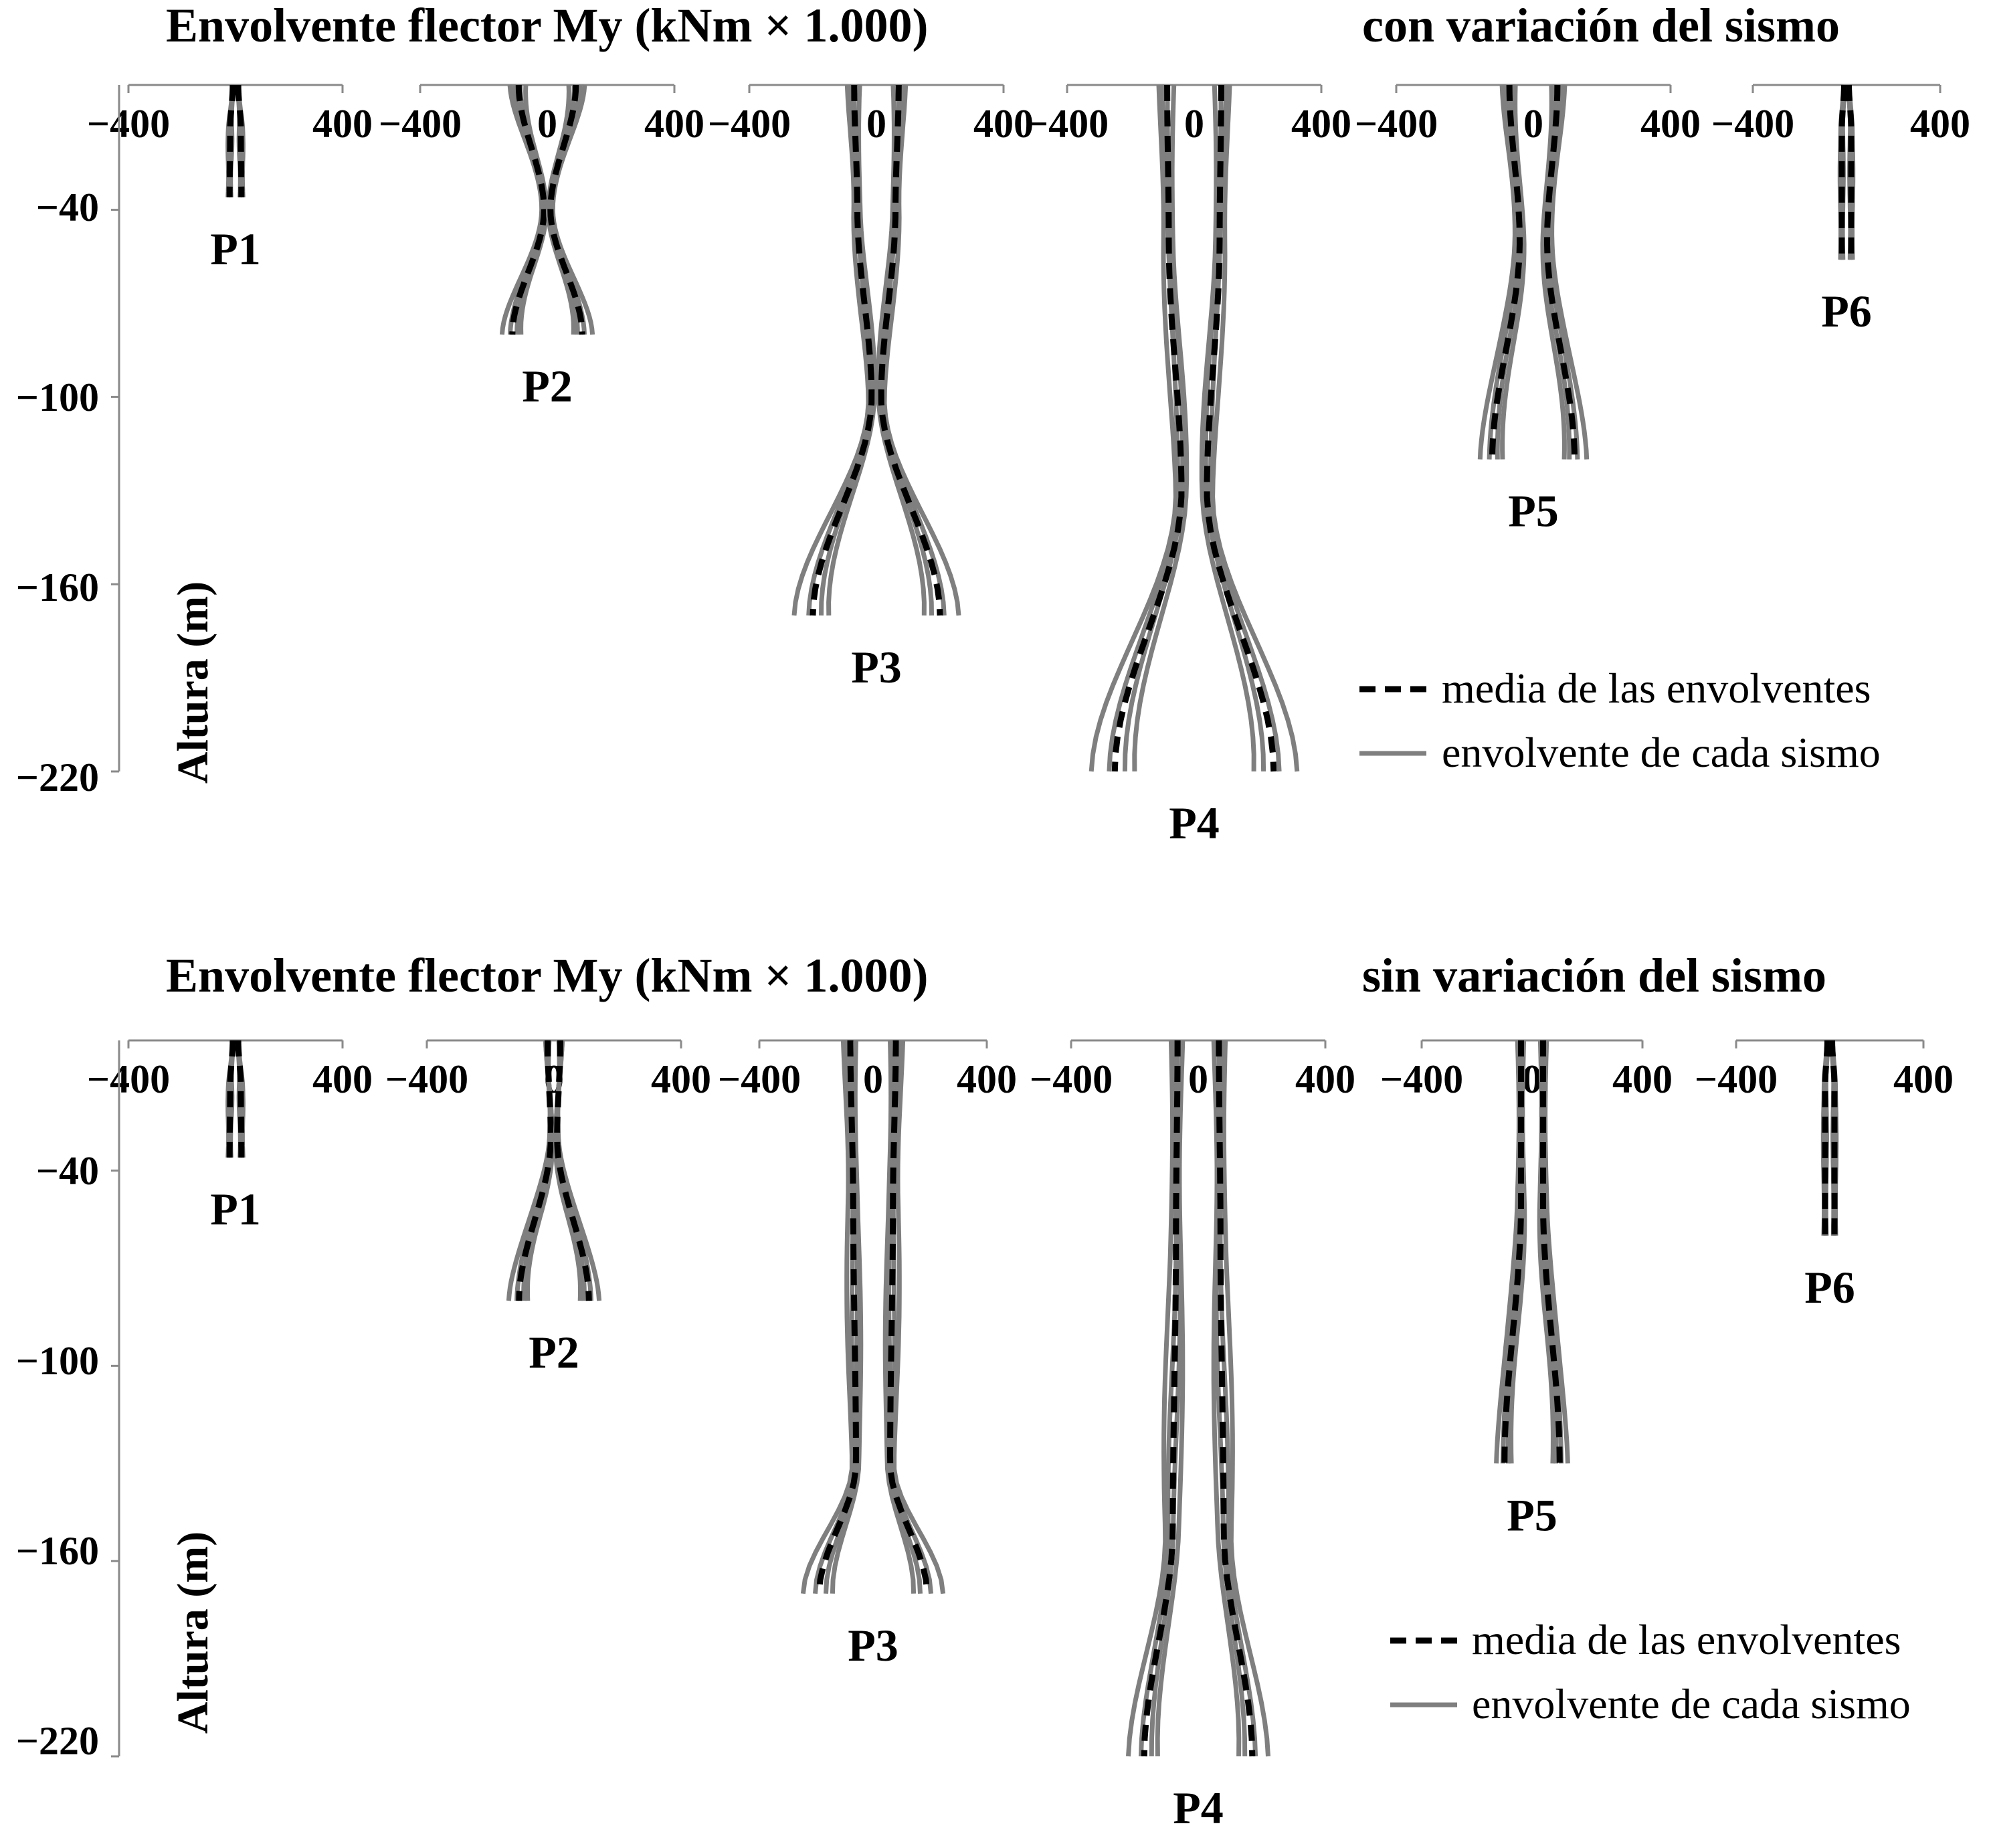 This screenshot has height=1848, width=1989. What do you see at coordinates (57, 777) in the screenshot?
I see `y-tick-label: −220` at bounding box center [57, 777].